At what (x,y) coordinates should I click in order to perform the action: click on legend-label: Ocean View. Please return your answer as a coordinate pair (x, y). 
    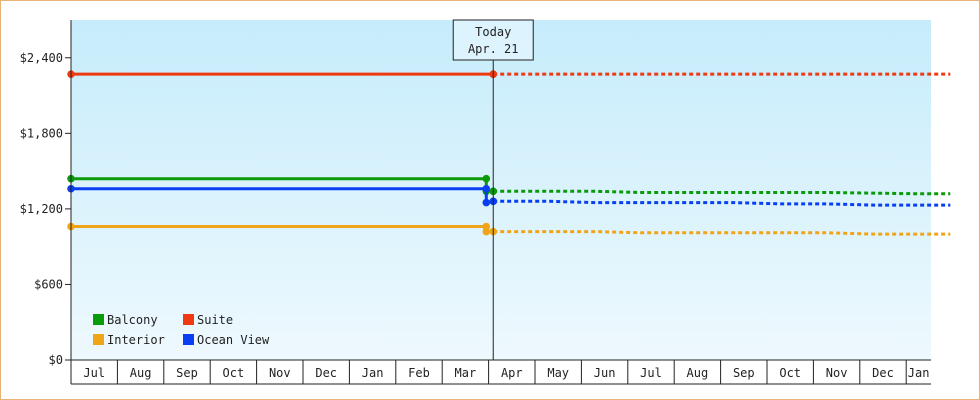
    Looking at the image, I should click on (233, 340).